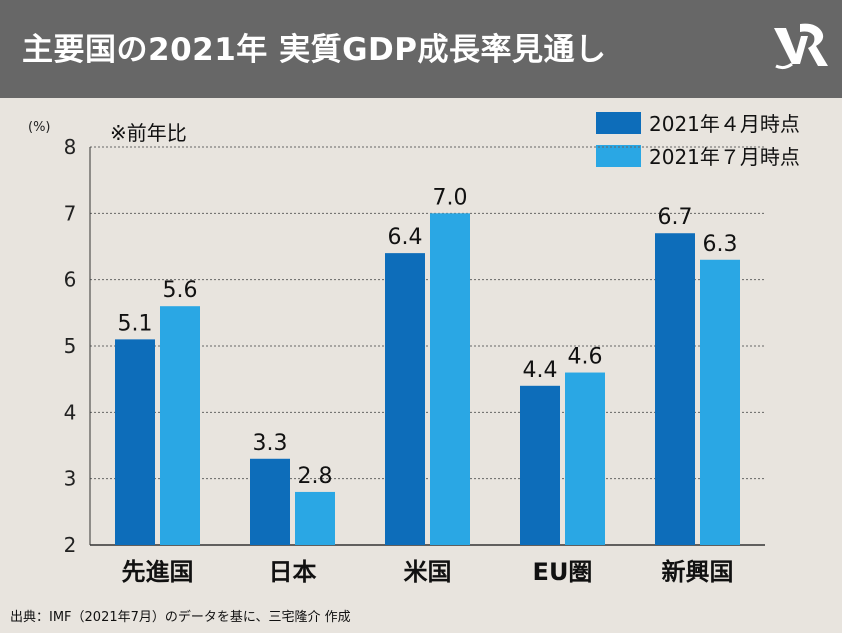 This screenshot has height=633, width=842. I want to click on legend-item-july: 2021年７月時点, so click(698, 155).